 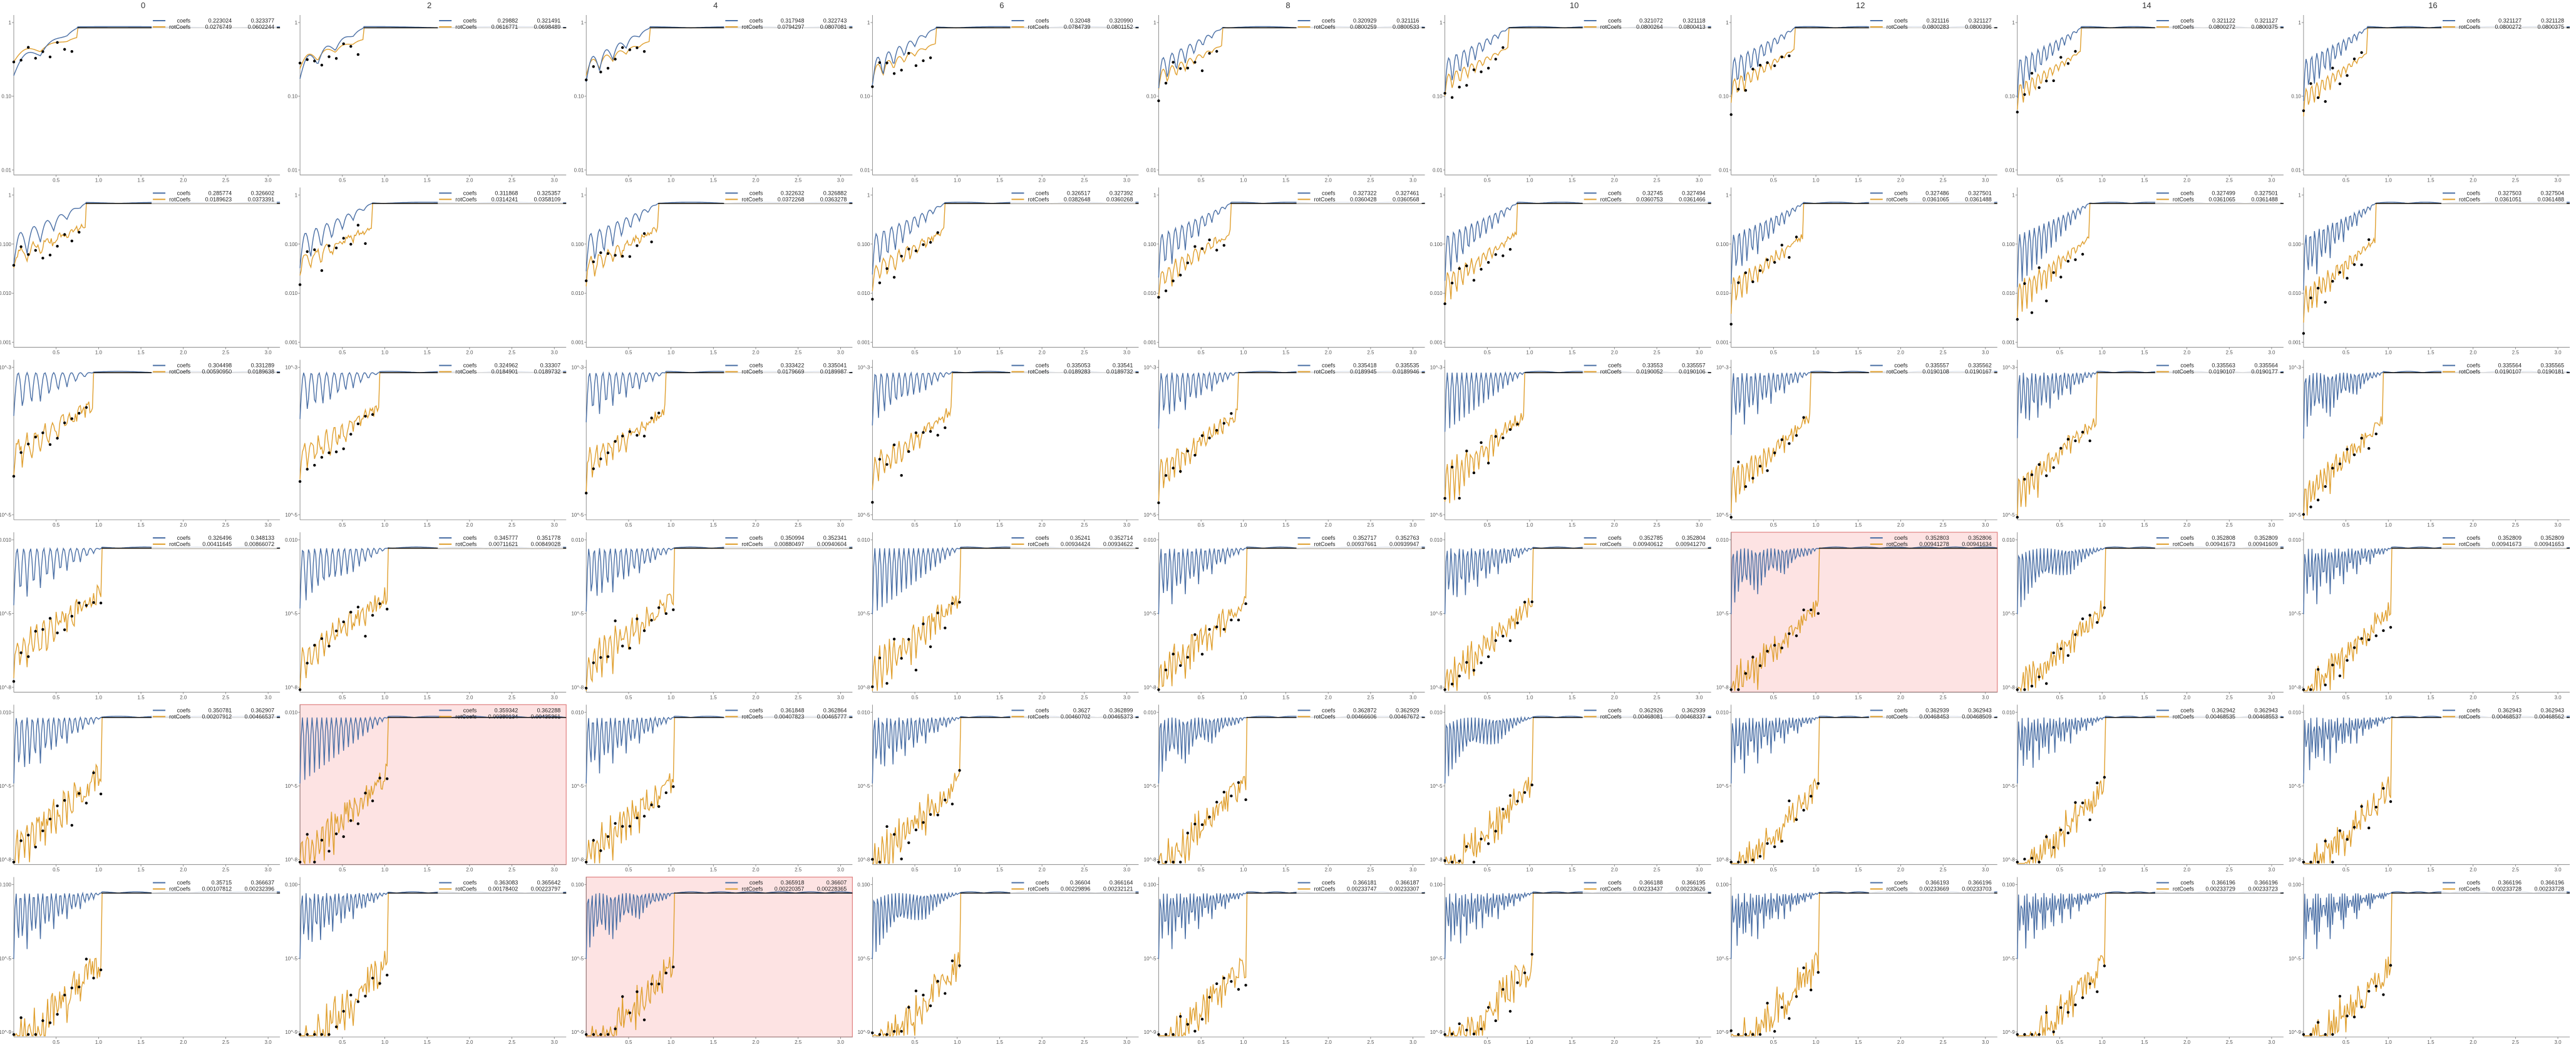 I want to click on legend-value: 0.00940604, so click(x=832, y=544).